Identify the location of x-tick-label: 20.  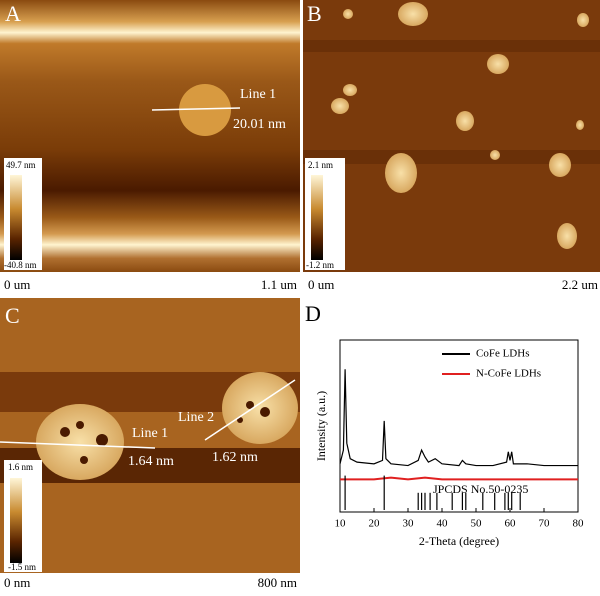
(375, 524).